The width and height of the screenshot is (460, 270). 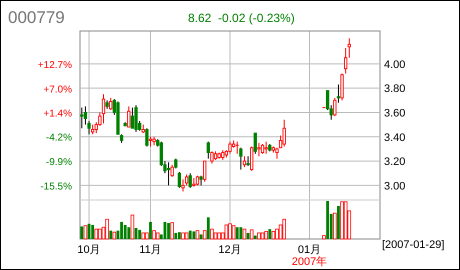 What do you see at coordinates (56, 186) in the screenshot?
I see `y2-tick-label: -15.5%` at bounding box center [56, 186].